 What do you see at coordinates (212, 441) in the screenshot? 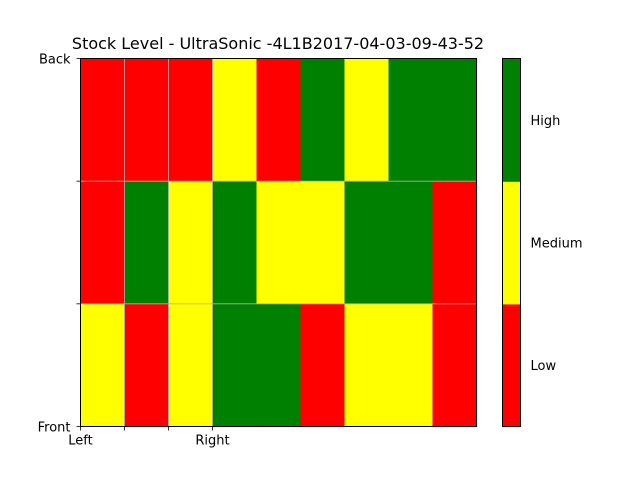
I see `x-tick-label: Right` at bounding box center [212, 441].